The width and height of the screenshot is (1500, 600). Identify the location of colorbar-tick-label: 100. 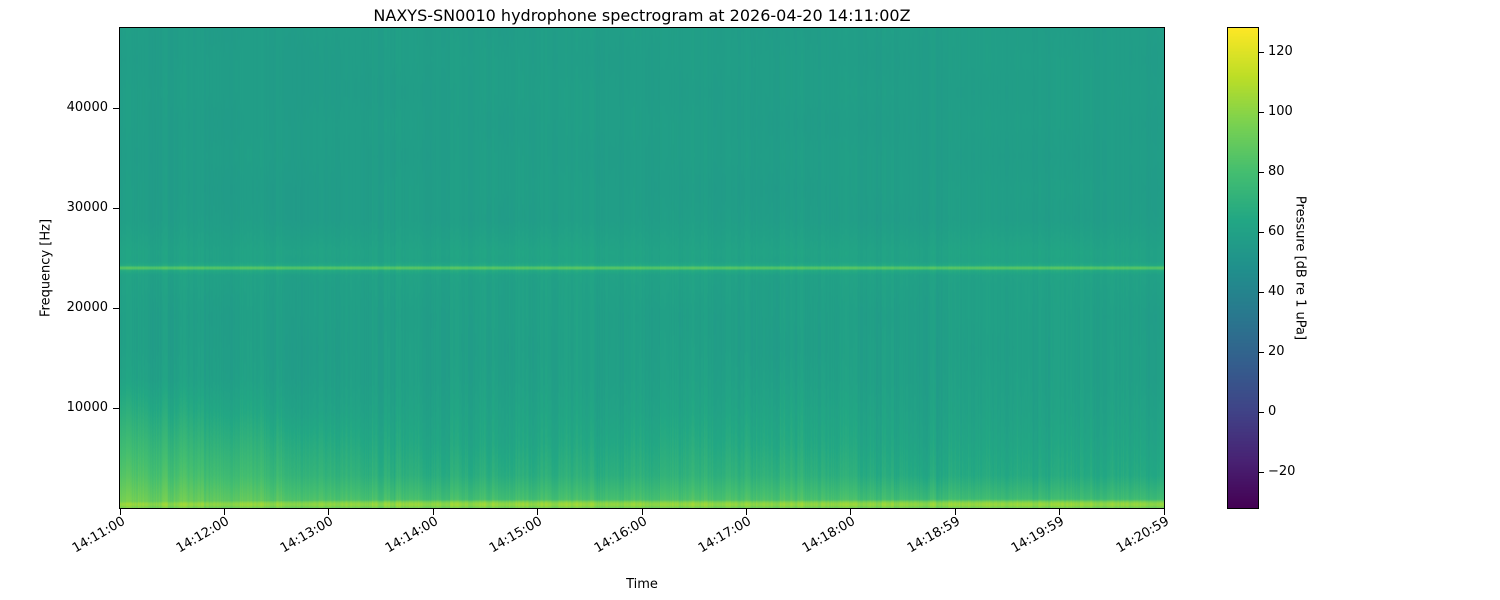
(1280, 111).